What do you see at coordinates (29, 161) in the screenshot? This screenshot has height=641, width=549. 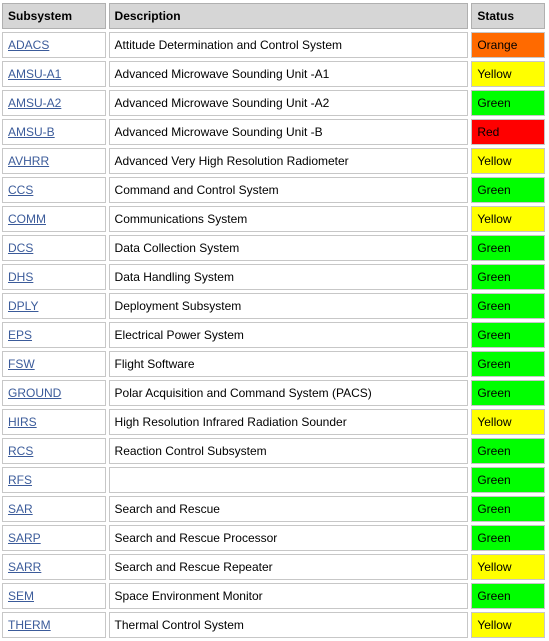 I see `subsystem-link: AVHRR` at bounding box center [29, 161].